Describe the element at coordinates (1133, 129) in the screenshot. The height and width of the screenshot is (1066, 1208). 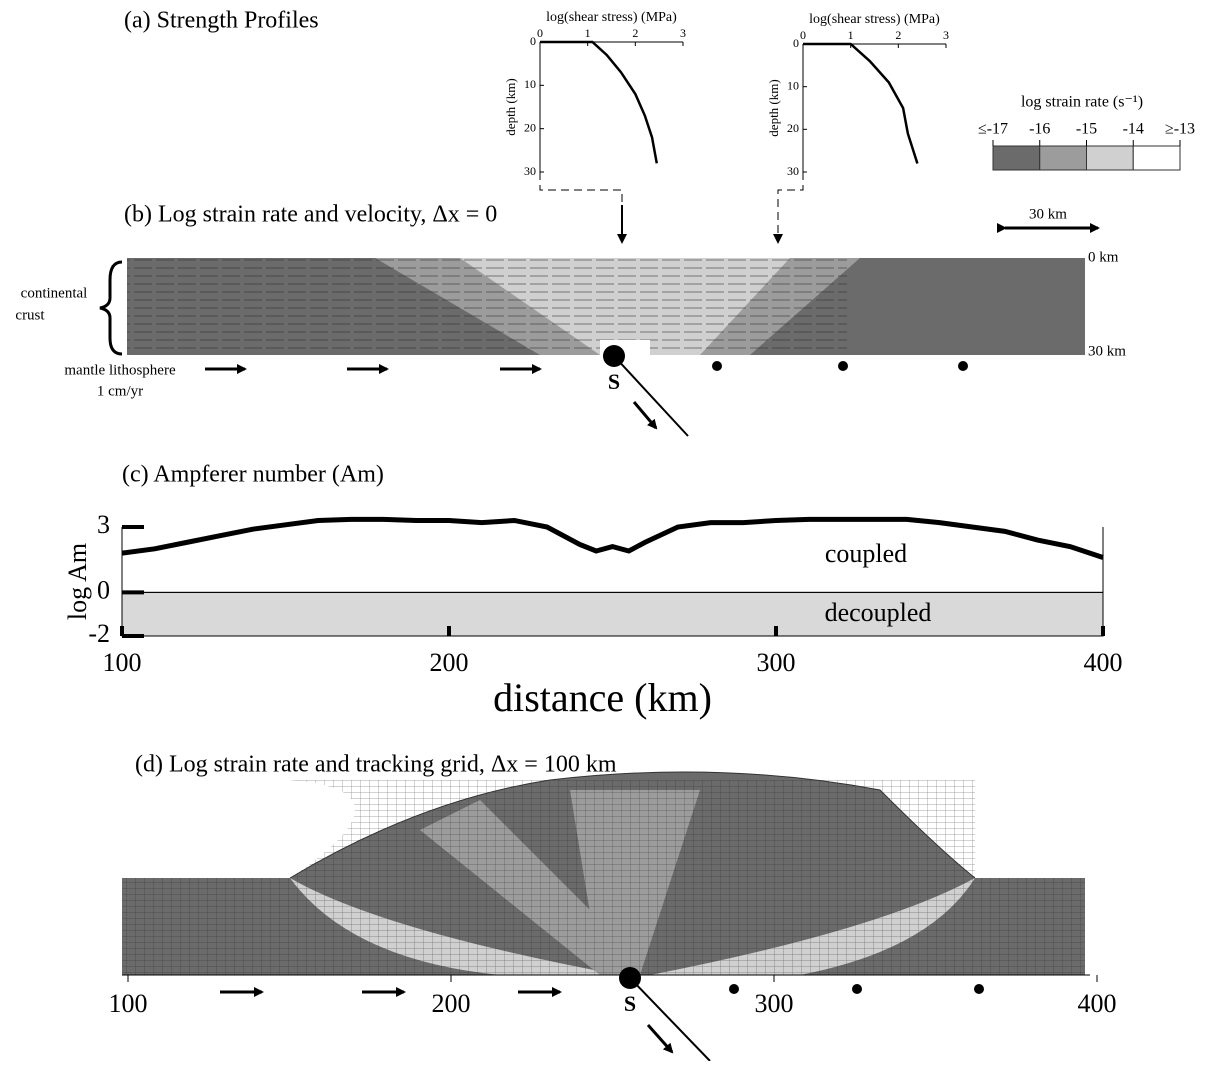
I see `legend-label: -14` at that location.